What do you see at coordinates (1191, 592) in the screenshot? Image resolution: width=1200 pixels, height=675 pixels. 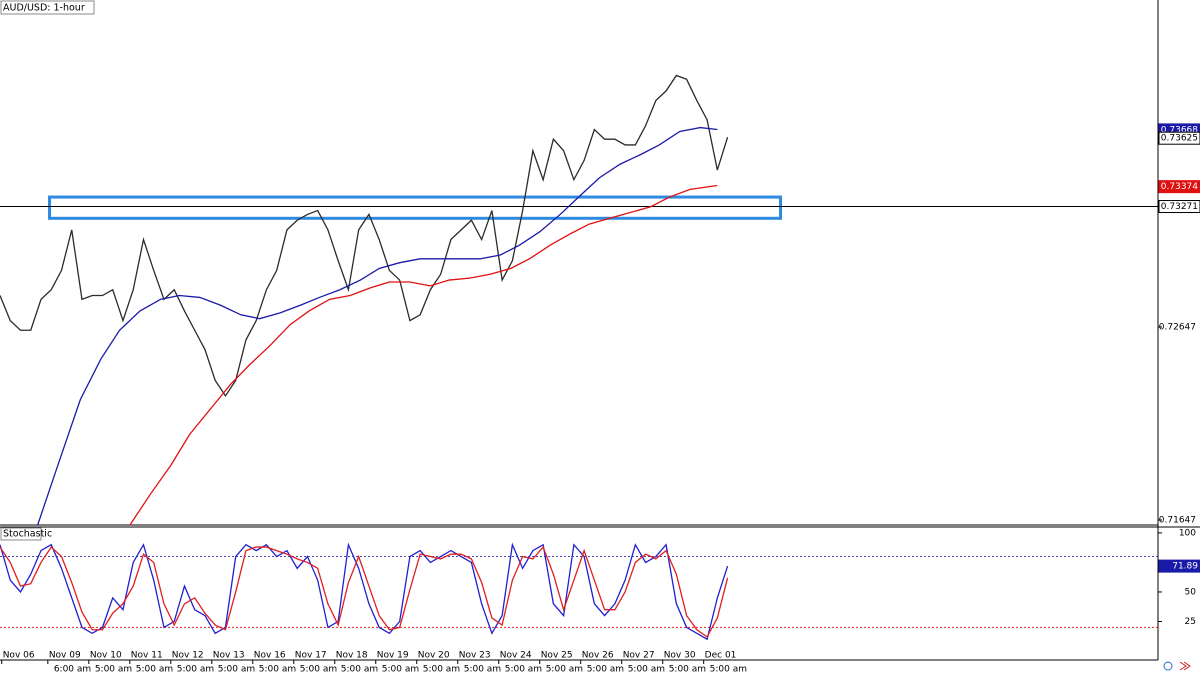 I see `y-tick-label: 50` at bounding box center [1191, 592].